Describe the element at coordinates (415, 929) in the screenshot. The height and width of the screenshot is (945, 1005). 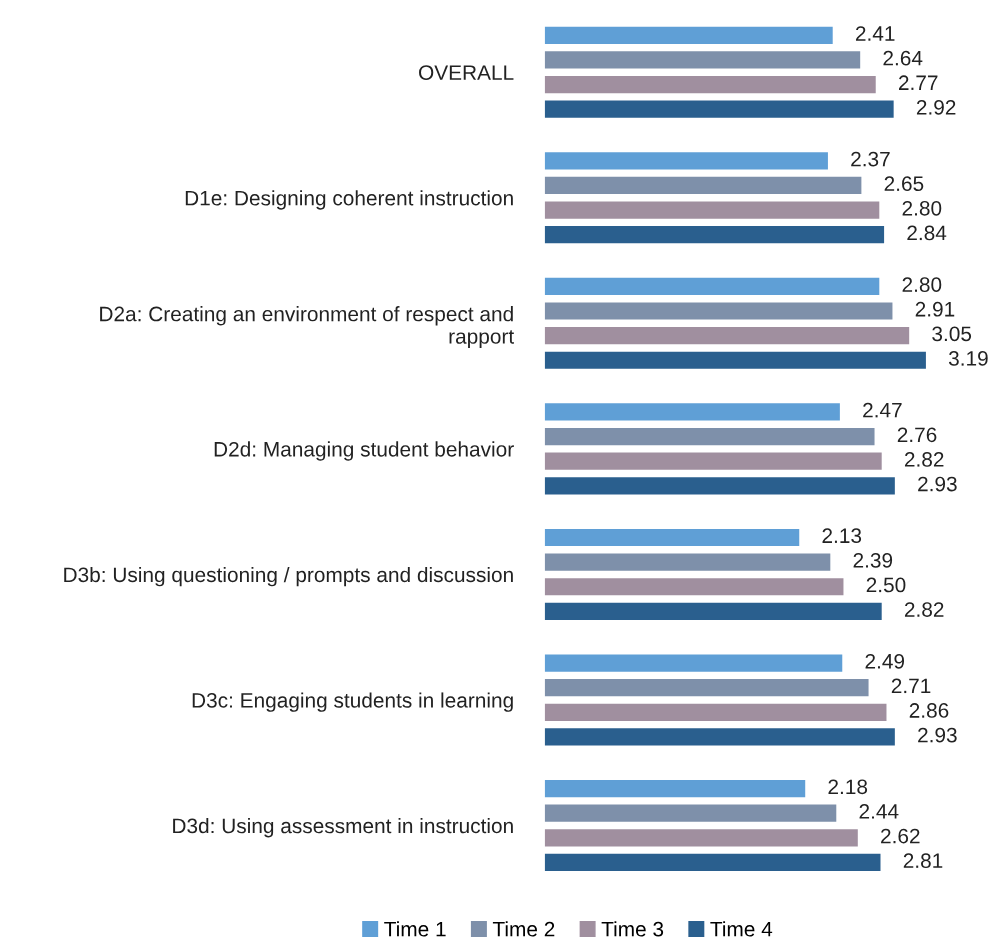
I see `legend-label: Time 1` at that location.